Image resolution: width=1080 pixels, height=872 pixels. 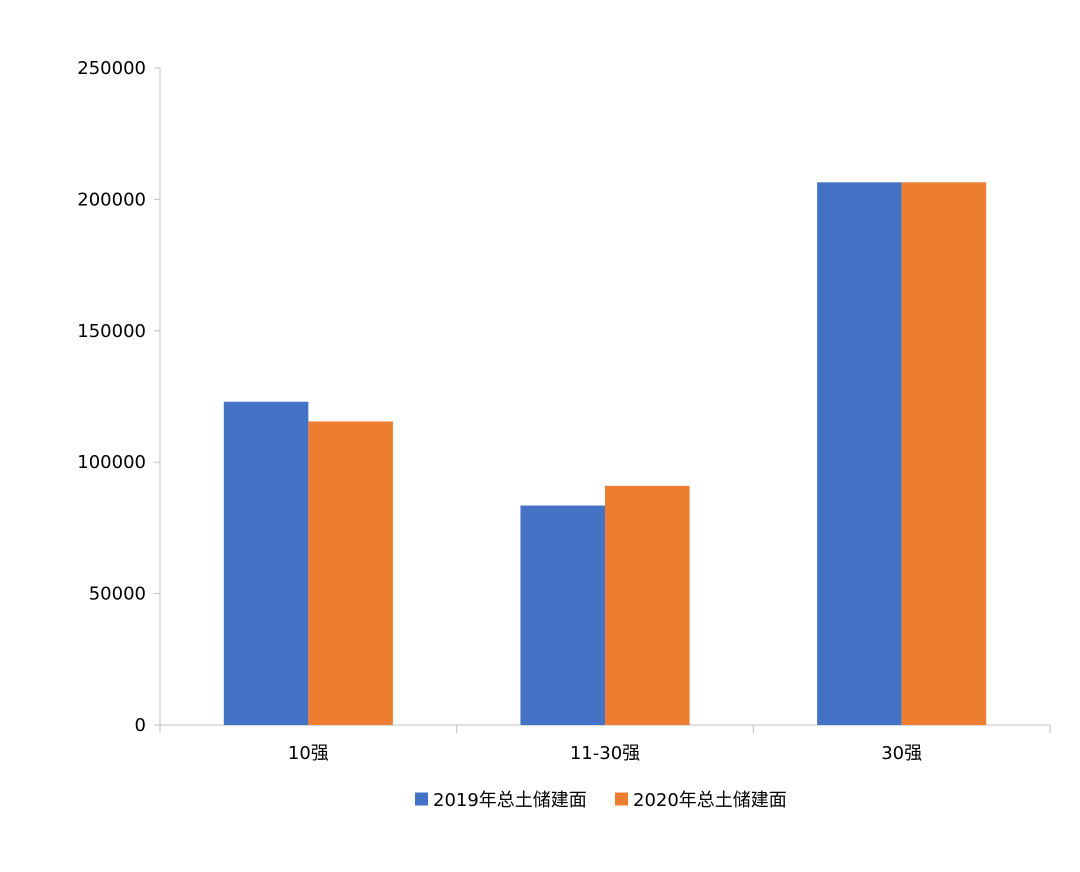 I want to click on y-tick-label: 200000, so click(x=111, y=199).